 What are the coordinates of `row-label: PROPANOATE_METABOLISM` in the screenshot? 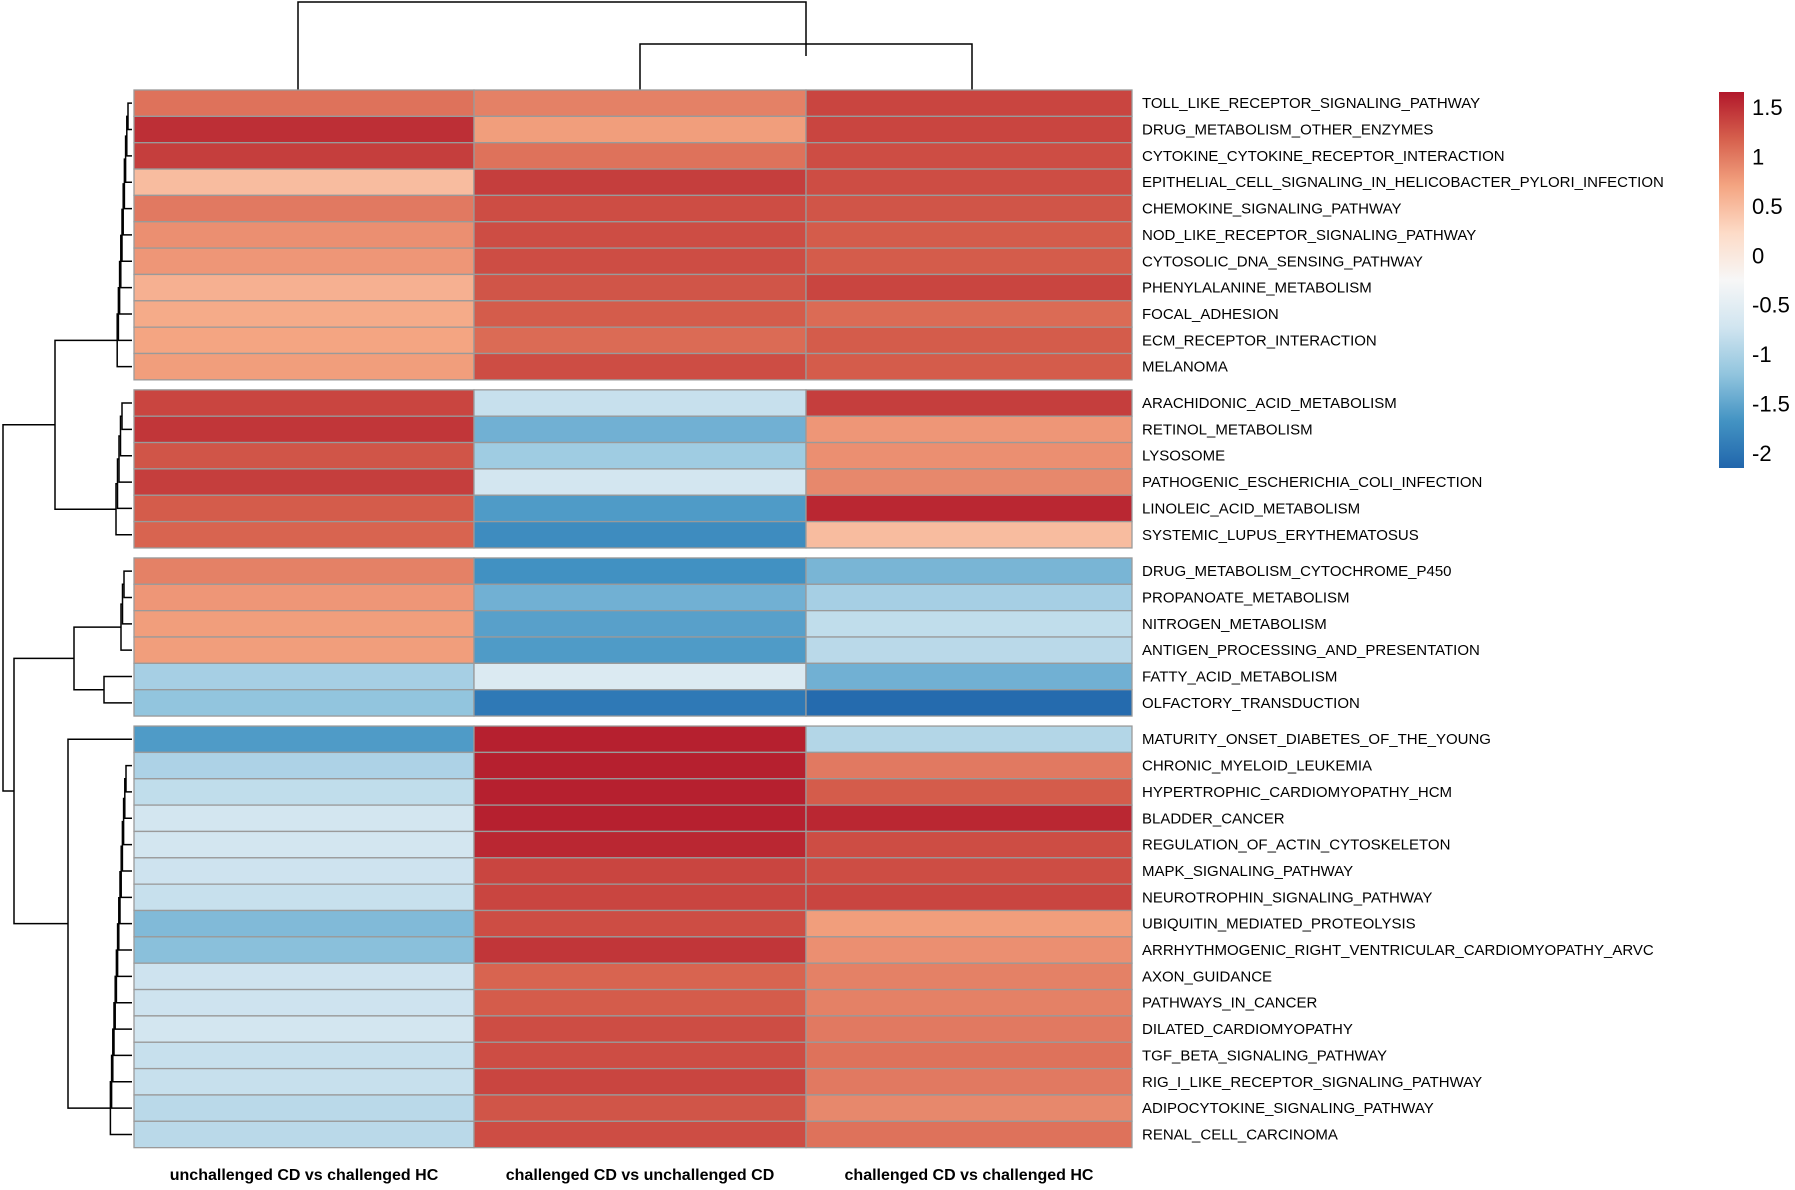 It's located at (1246, 597).